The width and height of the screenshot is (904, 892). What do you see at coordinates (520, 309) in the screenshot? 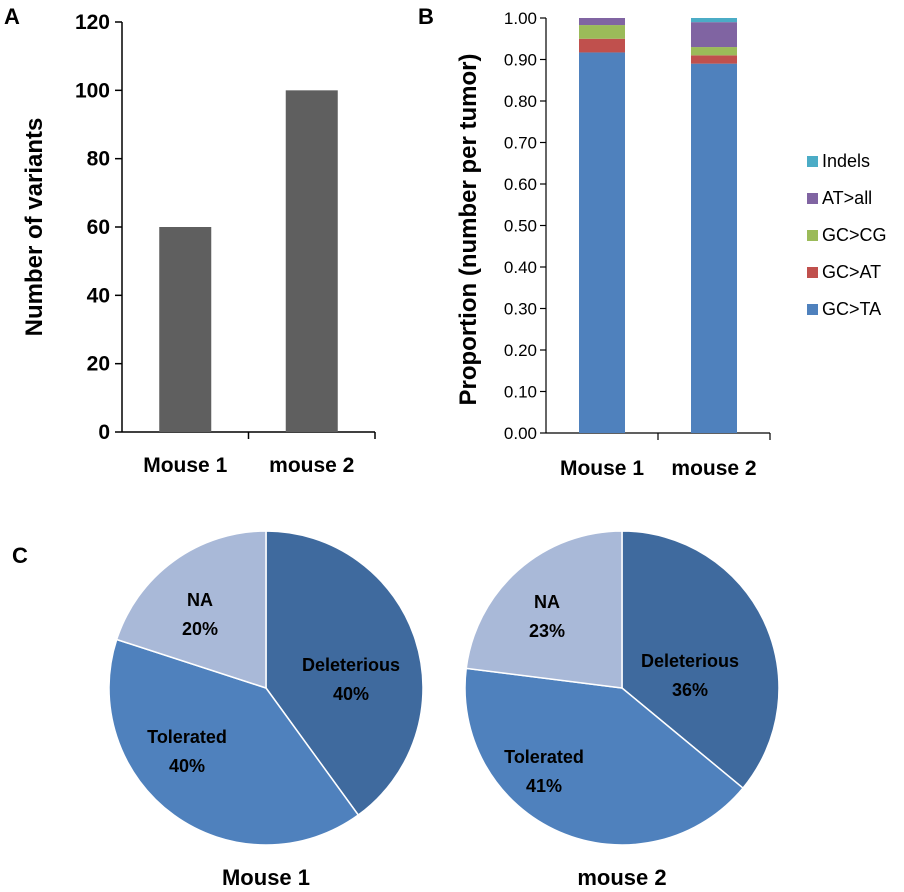
I see `y-tick-label: 0.30` at bounding box center [520, 309].